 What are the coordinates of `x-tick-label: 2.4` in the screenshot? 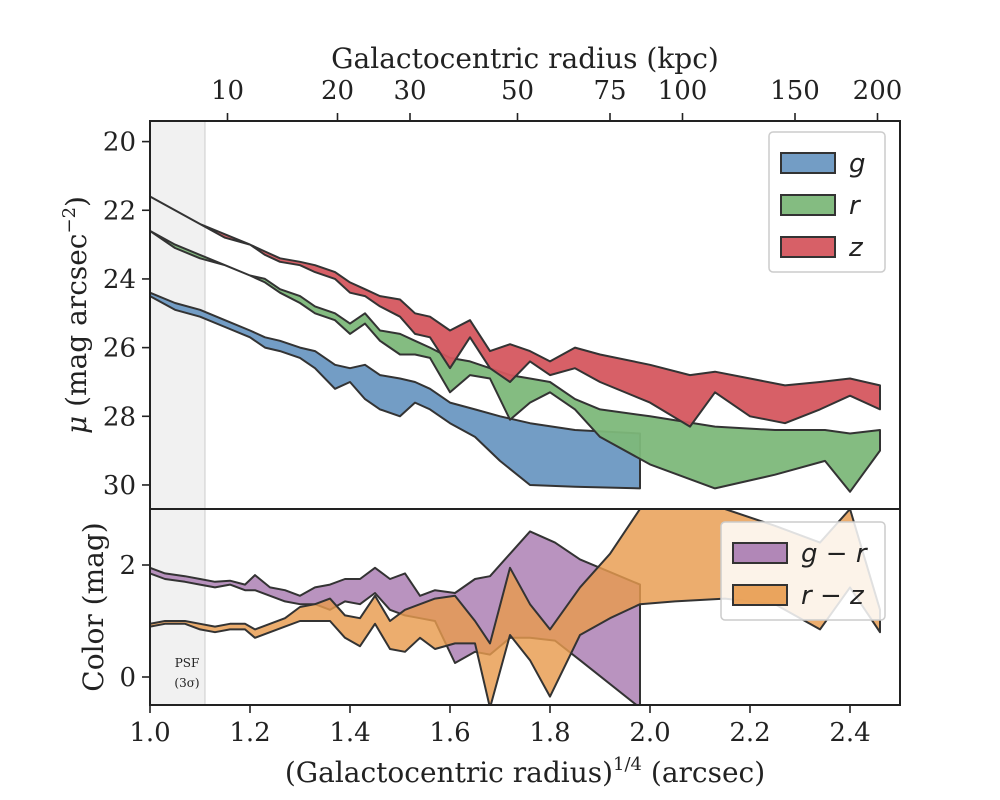 It's located at (849, 733).